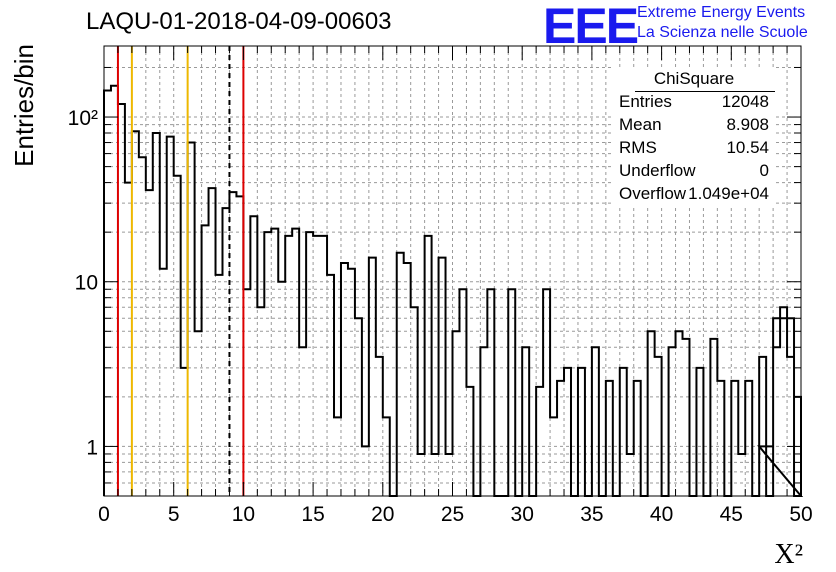 This screenshot has width=836, height=572. Describe the element at coordinates (86, 283) in the screenshot. I see `y-tick-label: 10` at that location.